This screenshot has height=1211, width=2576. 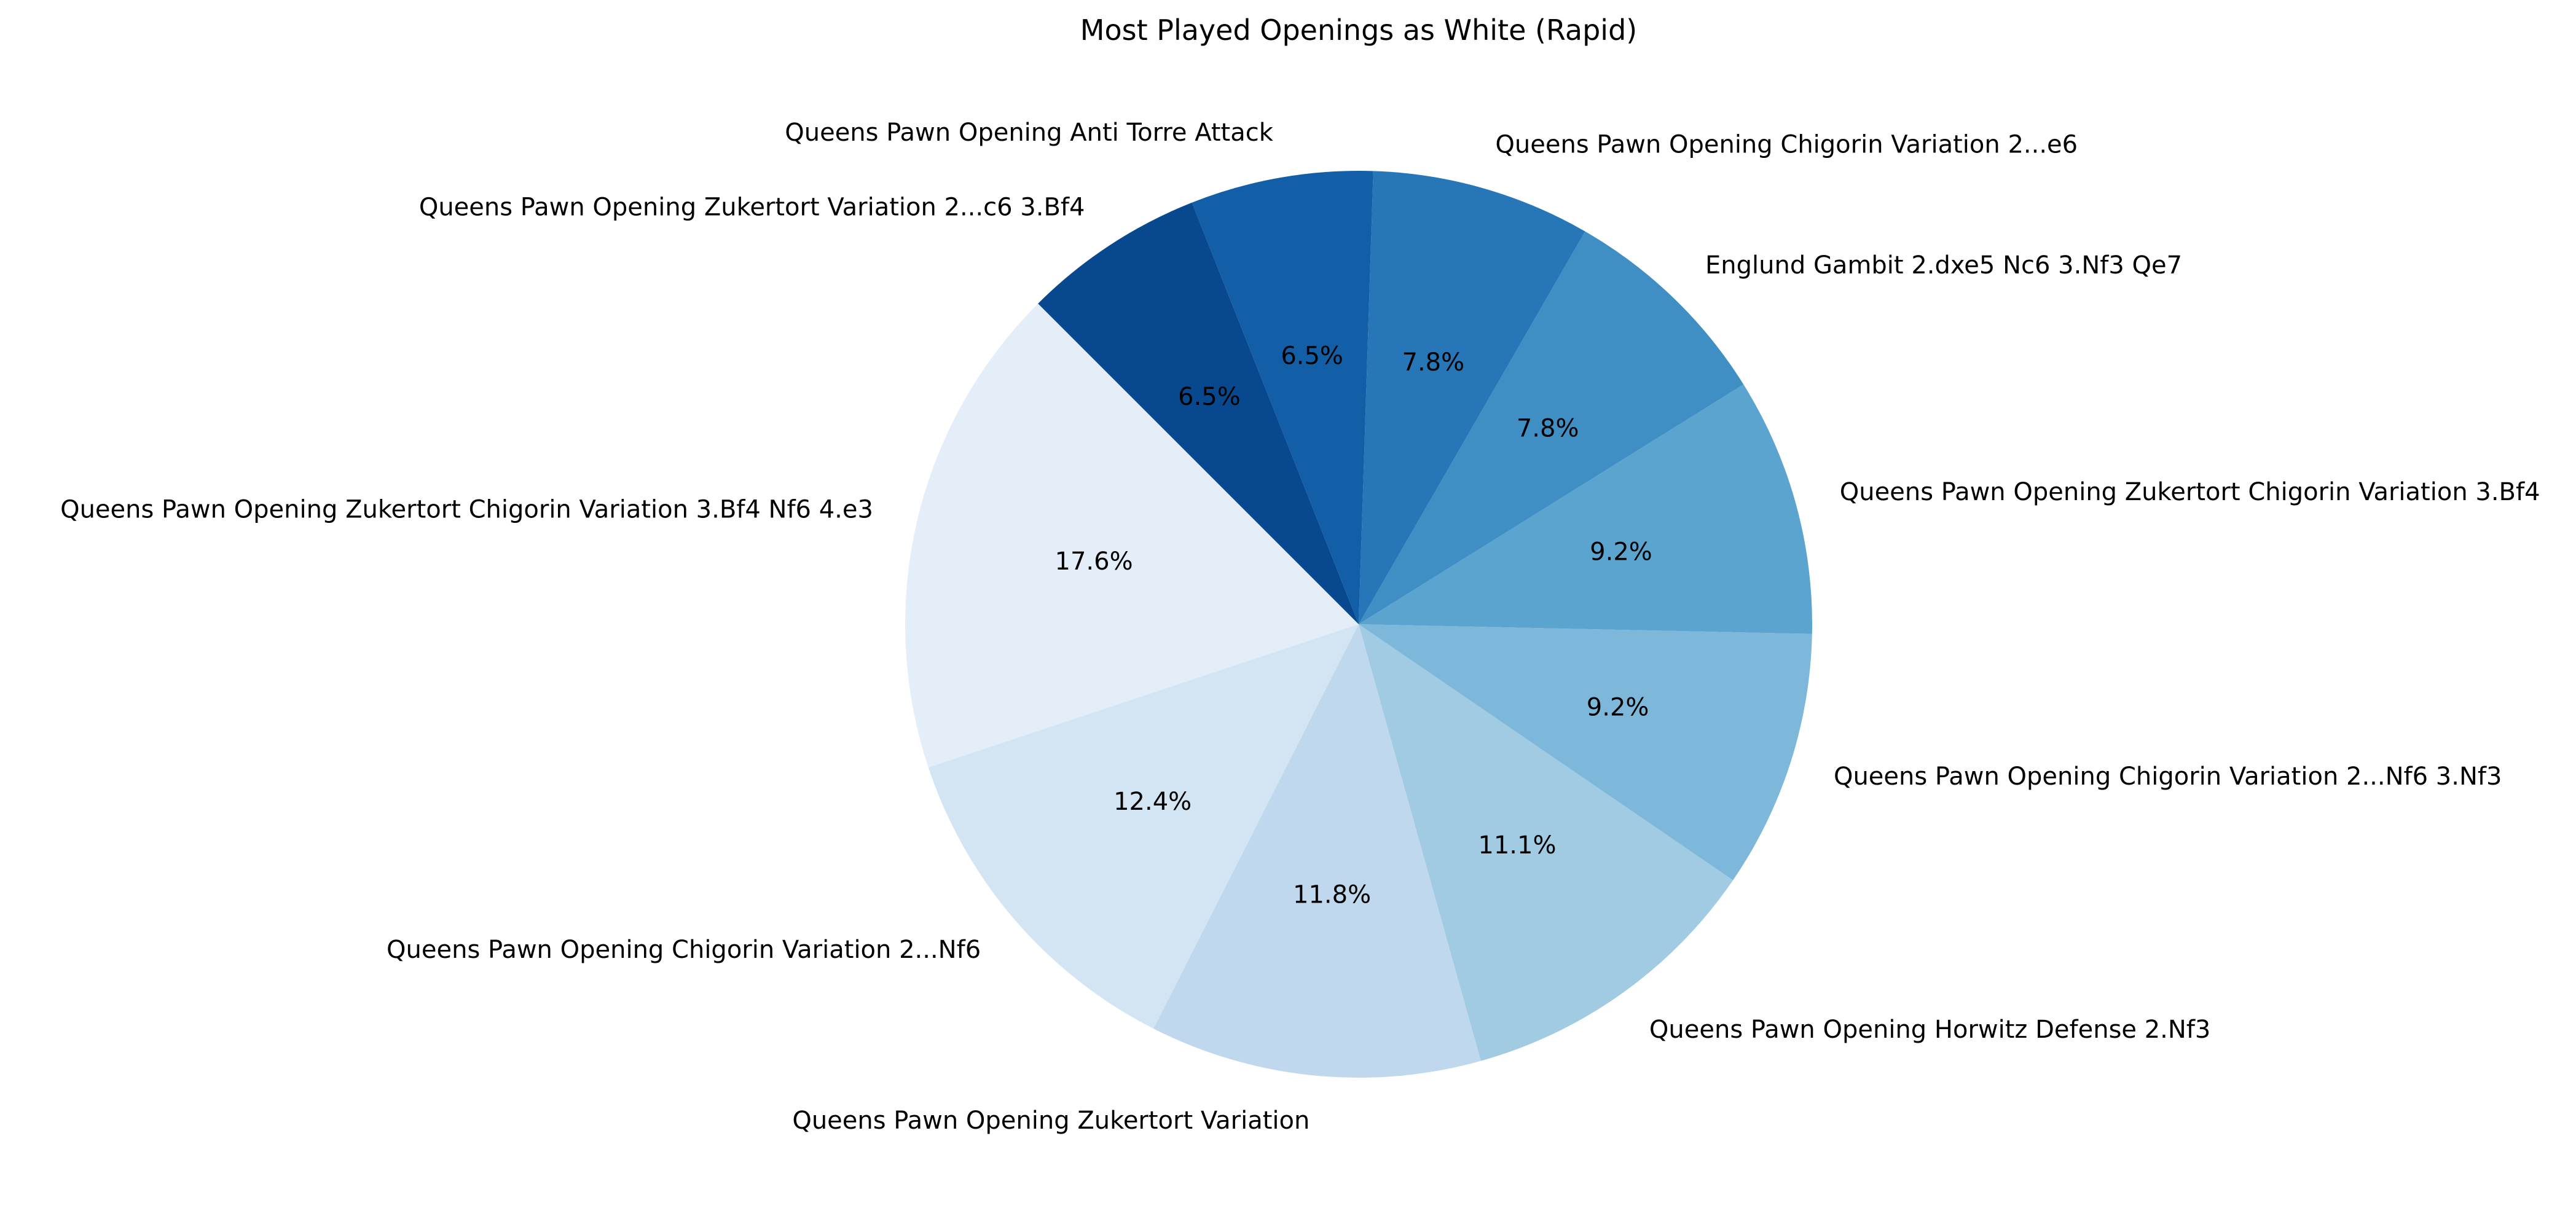 What do you see at coordinates (1051, 1121) in the screenshot?
I see `slice-label: Queens Pawn Opening Zukertort Variation` at bounding box center [1051, 1121].